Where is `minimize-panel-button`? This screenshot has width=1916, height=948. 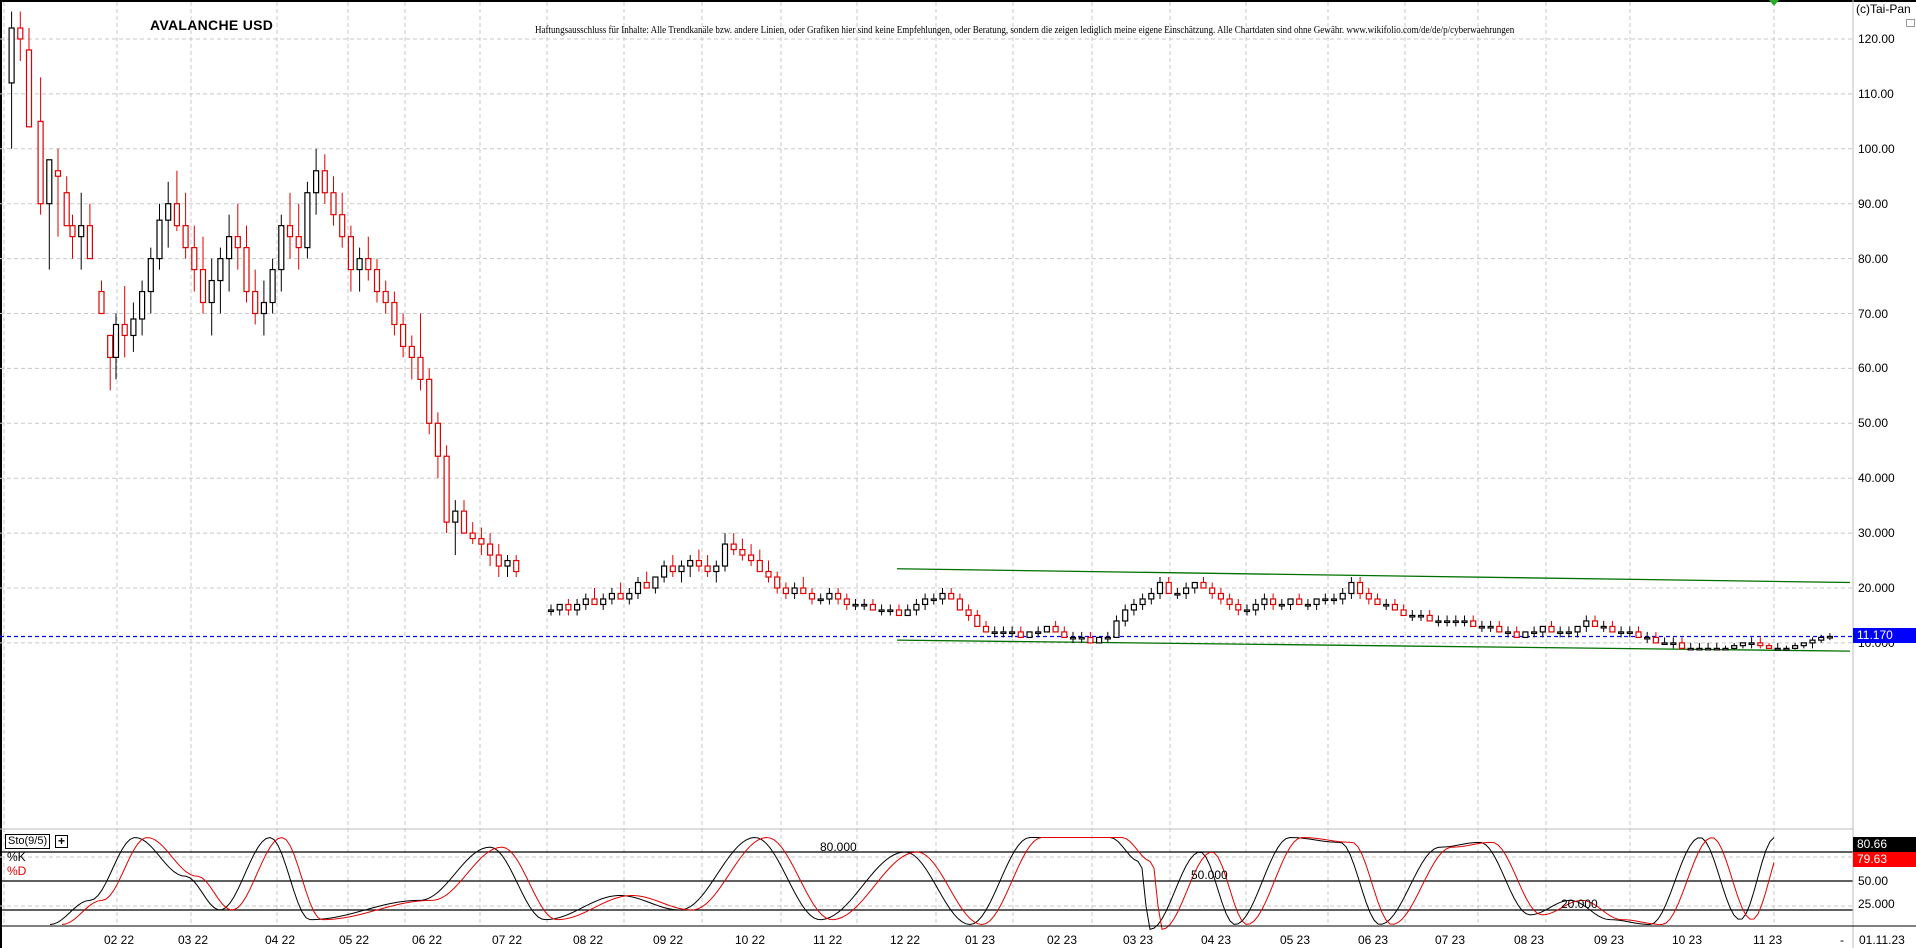
minimize-panel-button is located at coordinates (1910, 23).